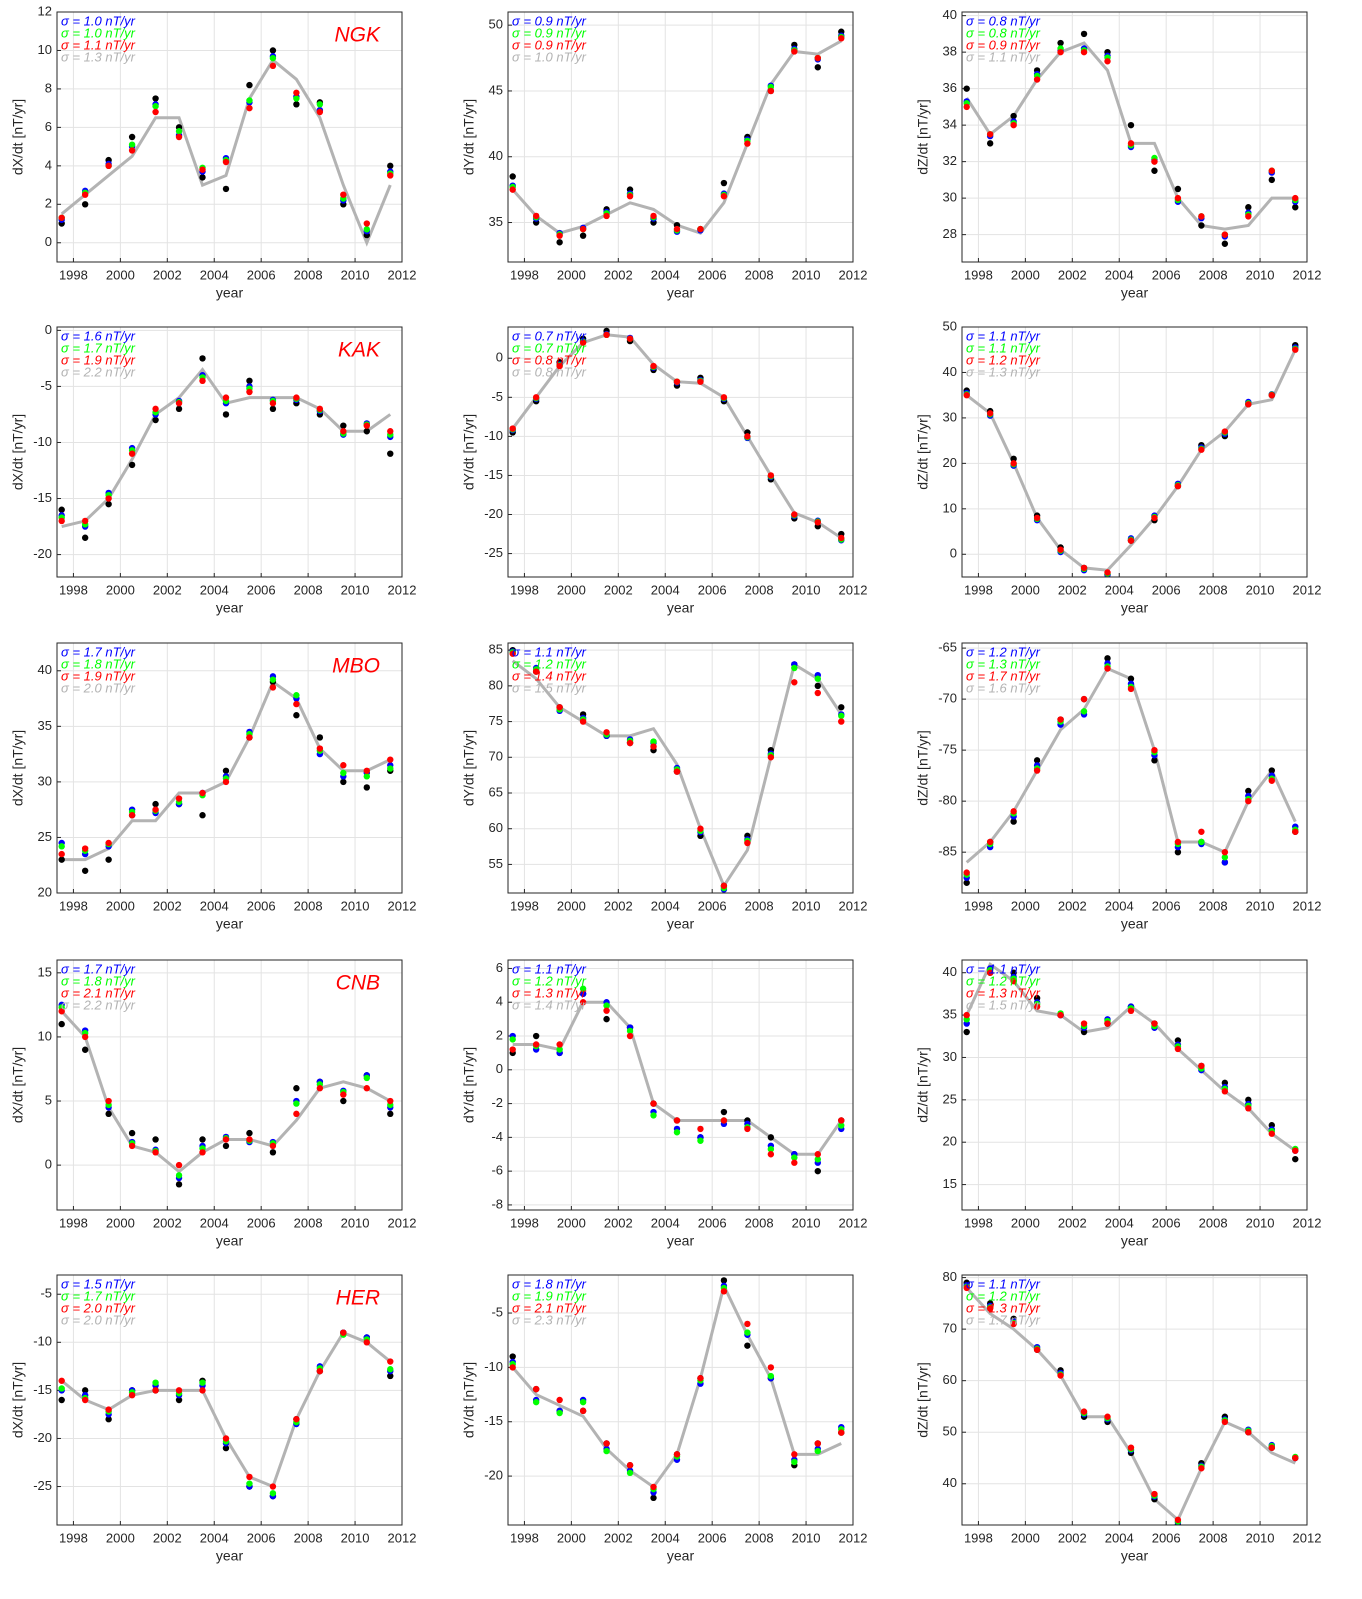  I want to click on x-axis-label: year, so click(230, 924).